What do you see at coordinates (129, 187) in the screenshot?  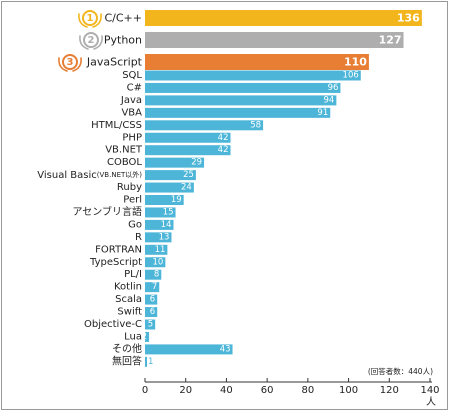 I see `category-label-ruby: Ruby` at bounding box center [129, 187].